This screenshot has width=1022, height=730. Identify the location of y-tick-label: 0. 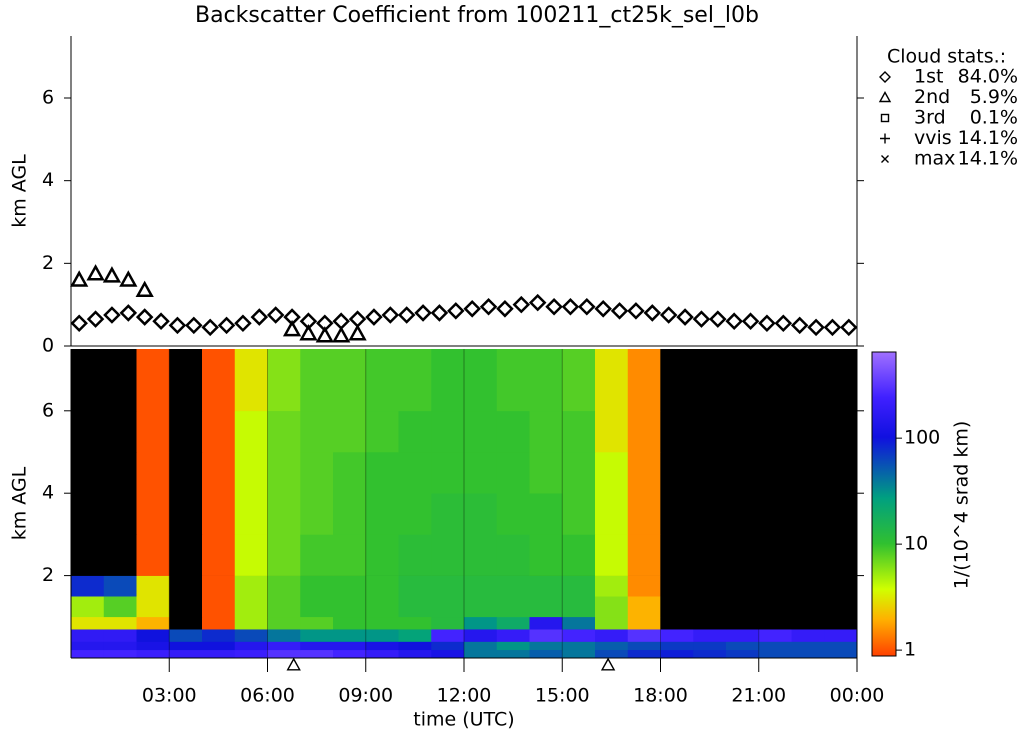
(48, 346).